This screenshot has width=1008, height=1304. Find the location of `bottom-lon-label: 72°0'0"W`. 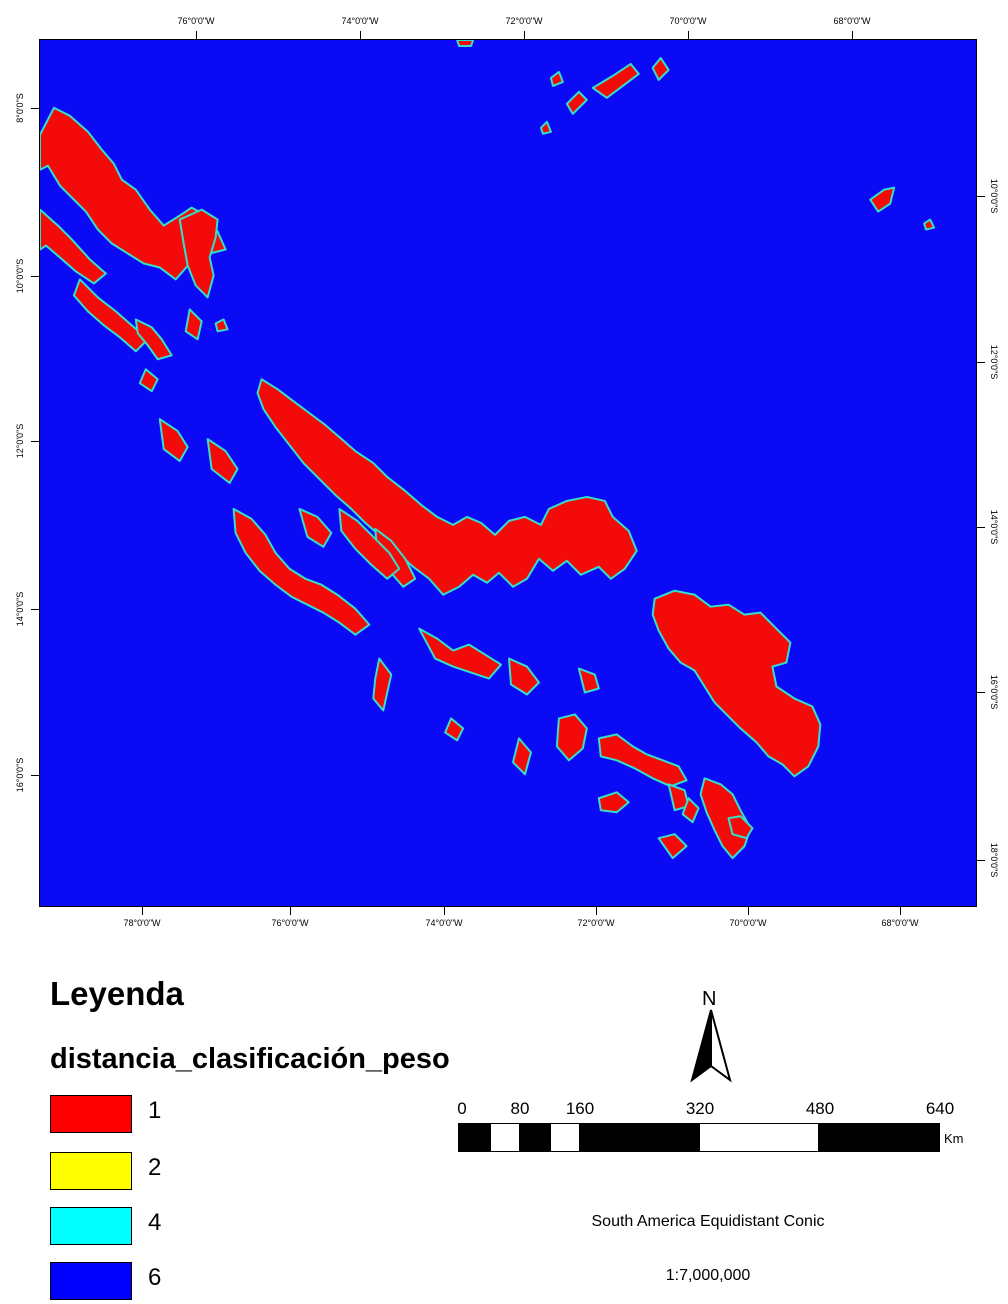

bottom-lon-label: 72°0'0"W is located at coordinates (596, 923).